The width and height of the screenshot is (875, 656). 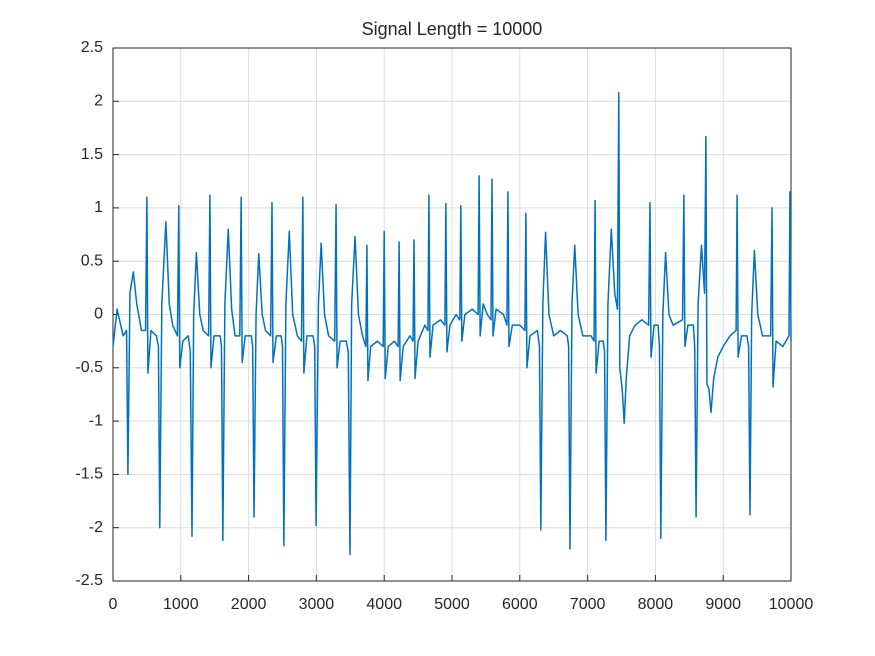 I want to click on x-tick-label: 7000, so click(x=588, y=604).